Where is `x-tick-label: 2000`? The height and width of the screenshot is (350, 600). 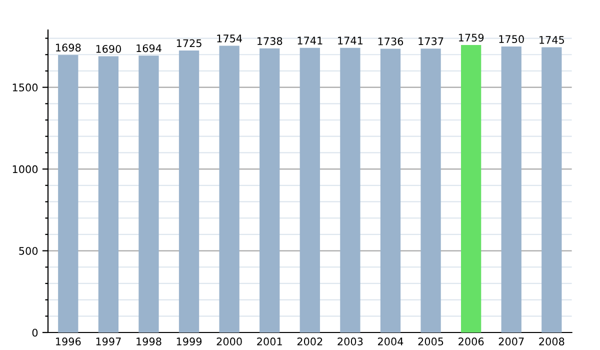
x-tick-label: 2000 is located at coordinates (229, 342).